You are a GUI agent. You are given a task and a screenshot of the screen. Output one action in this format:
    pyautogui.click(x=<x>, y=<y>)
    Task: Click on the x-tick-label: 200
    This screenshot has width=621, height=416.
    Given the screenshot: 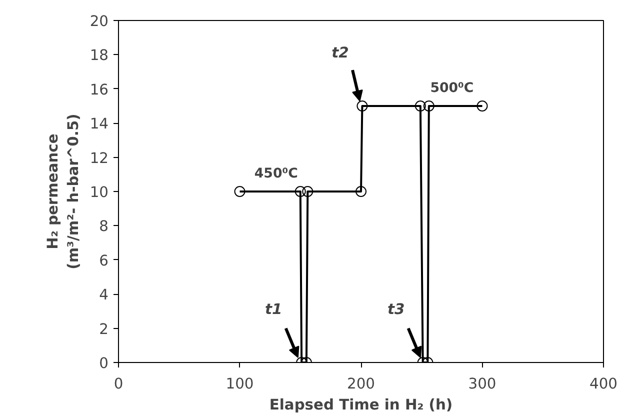 What is the action you would take?
    pyautogui.click(x=361, y=384)
    